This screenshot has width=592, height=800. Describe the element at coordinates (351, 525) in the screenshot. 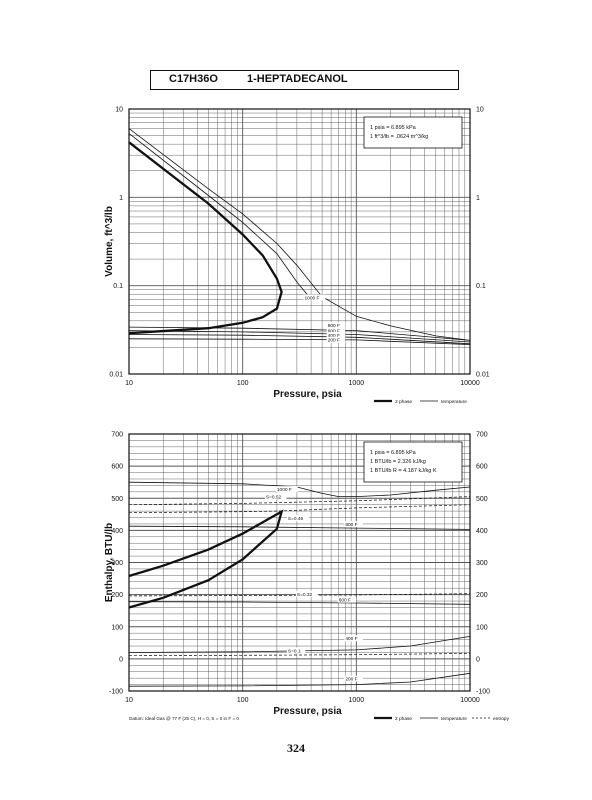

I see `chart2-curve-label: 800 F` at that location.